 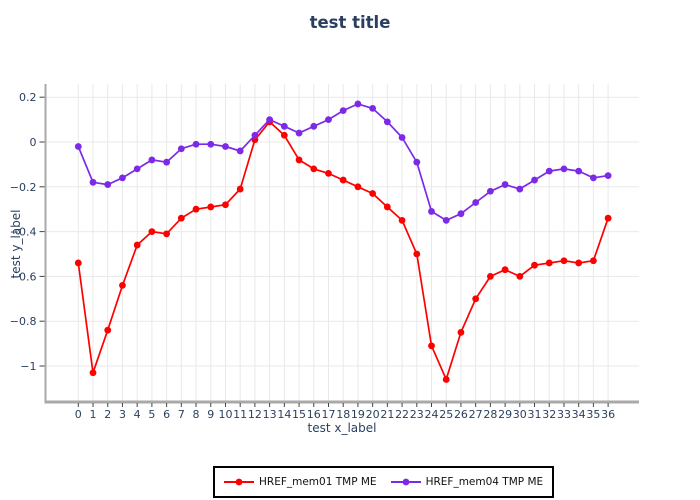 What do you see at coordinates (387, 414) in the screenshot?
I see `x-tick-label: 21` at bounding box center [387, 414].